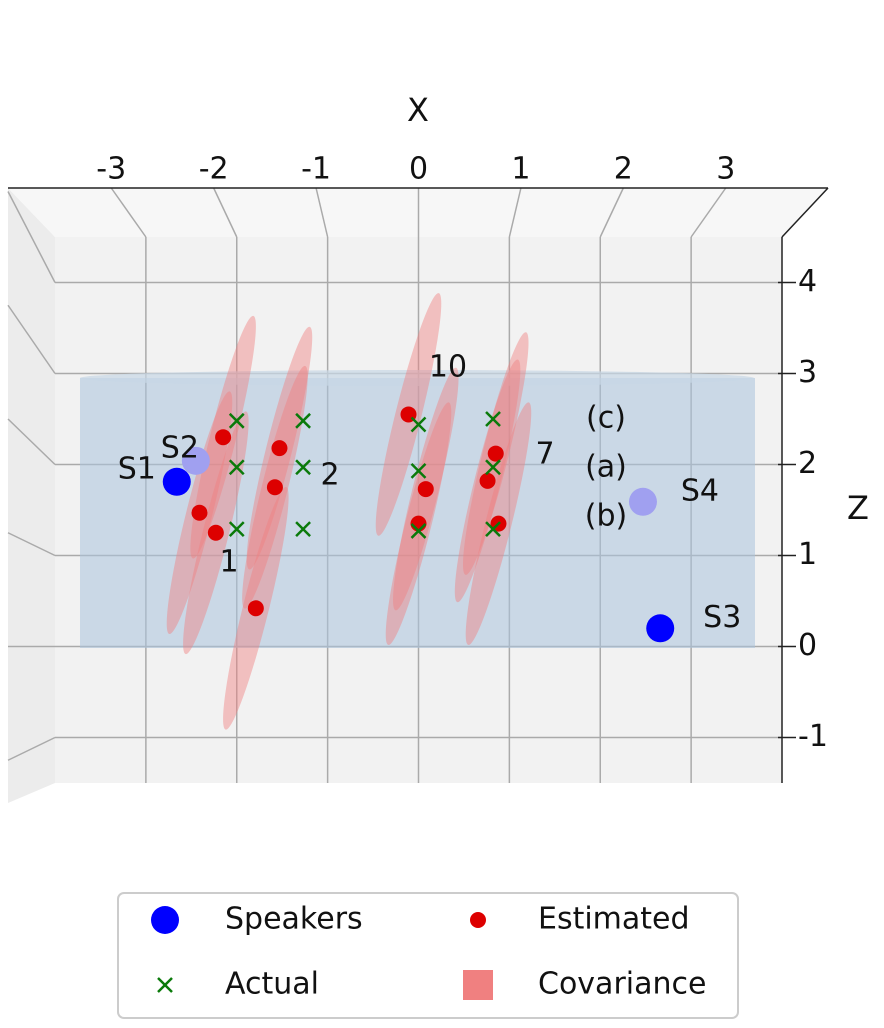 The width and height of the screenshot is (884, 1028). I want to click on speaker-label: S4, so click(700, 490).